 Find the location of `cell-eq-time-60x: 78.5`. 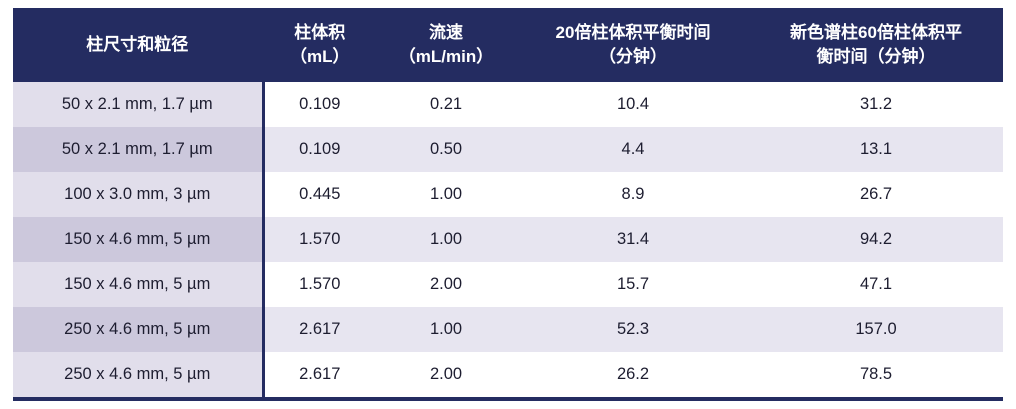

cell-eq-time-60x: 78.5 is located at coordinates (876, 374).